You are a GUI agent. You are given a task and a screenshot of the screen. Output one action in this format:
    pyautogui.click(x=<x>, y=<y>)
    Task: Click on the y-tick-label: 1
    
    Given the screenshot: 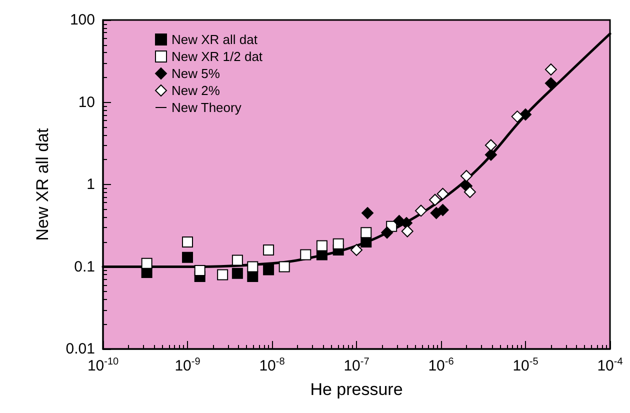 What is the action you would take?
    pyautogui.click(x=90, y=184)
    